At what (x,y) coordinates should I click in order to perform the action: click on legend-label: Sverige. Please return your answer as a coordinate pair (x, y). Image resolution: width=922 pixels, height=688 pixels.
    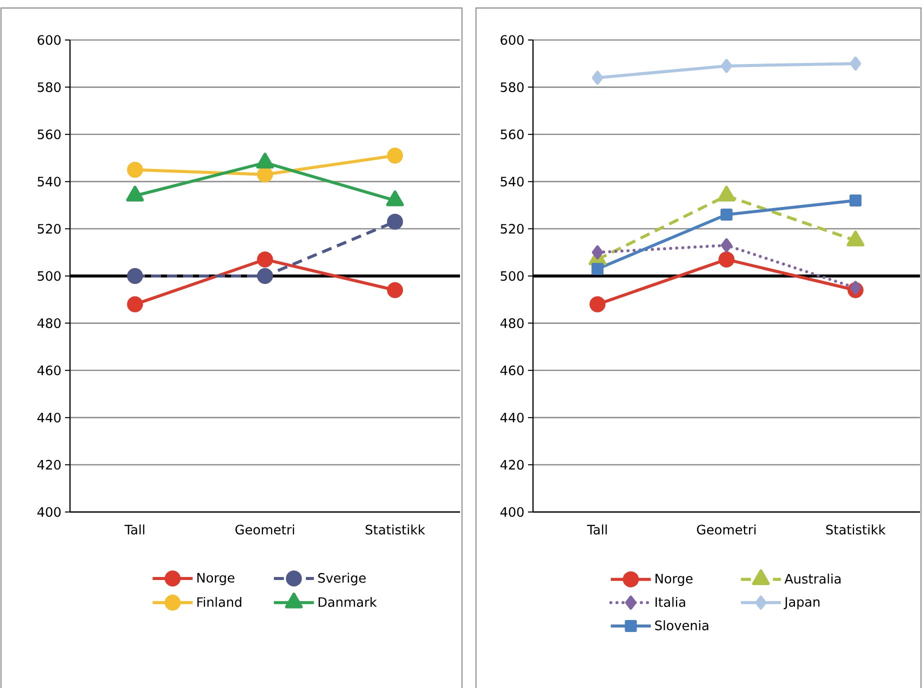
    Looking at the image, I should click on (342, 579).